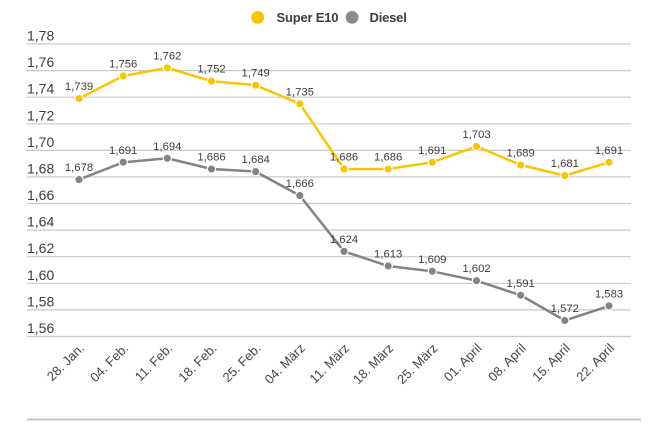 This screenshot has height=445, width=668. I want to click on svg-text: 04. Feb., so click(109, 363).